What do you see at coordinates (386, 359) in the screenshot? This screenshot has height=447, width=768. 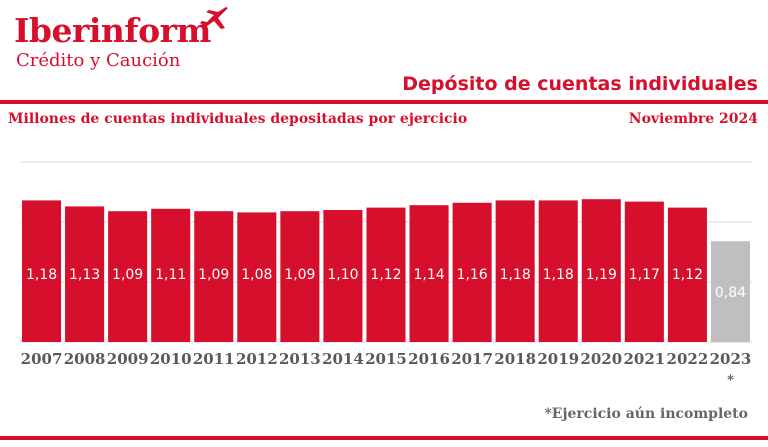 I see `x-tick-label: 2015` at bounding box center [386, 359].